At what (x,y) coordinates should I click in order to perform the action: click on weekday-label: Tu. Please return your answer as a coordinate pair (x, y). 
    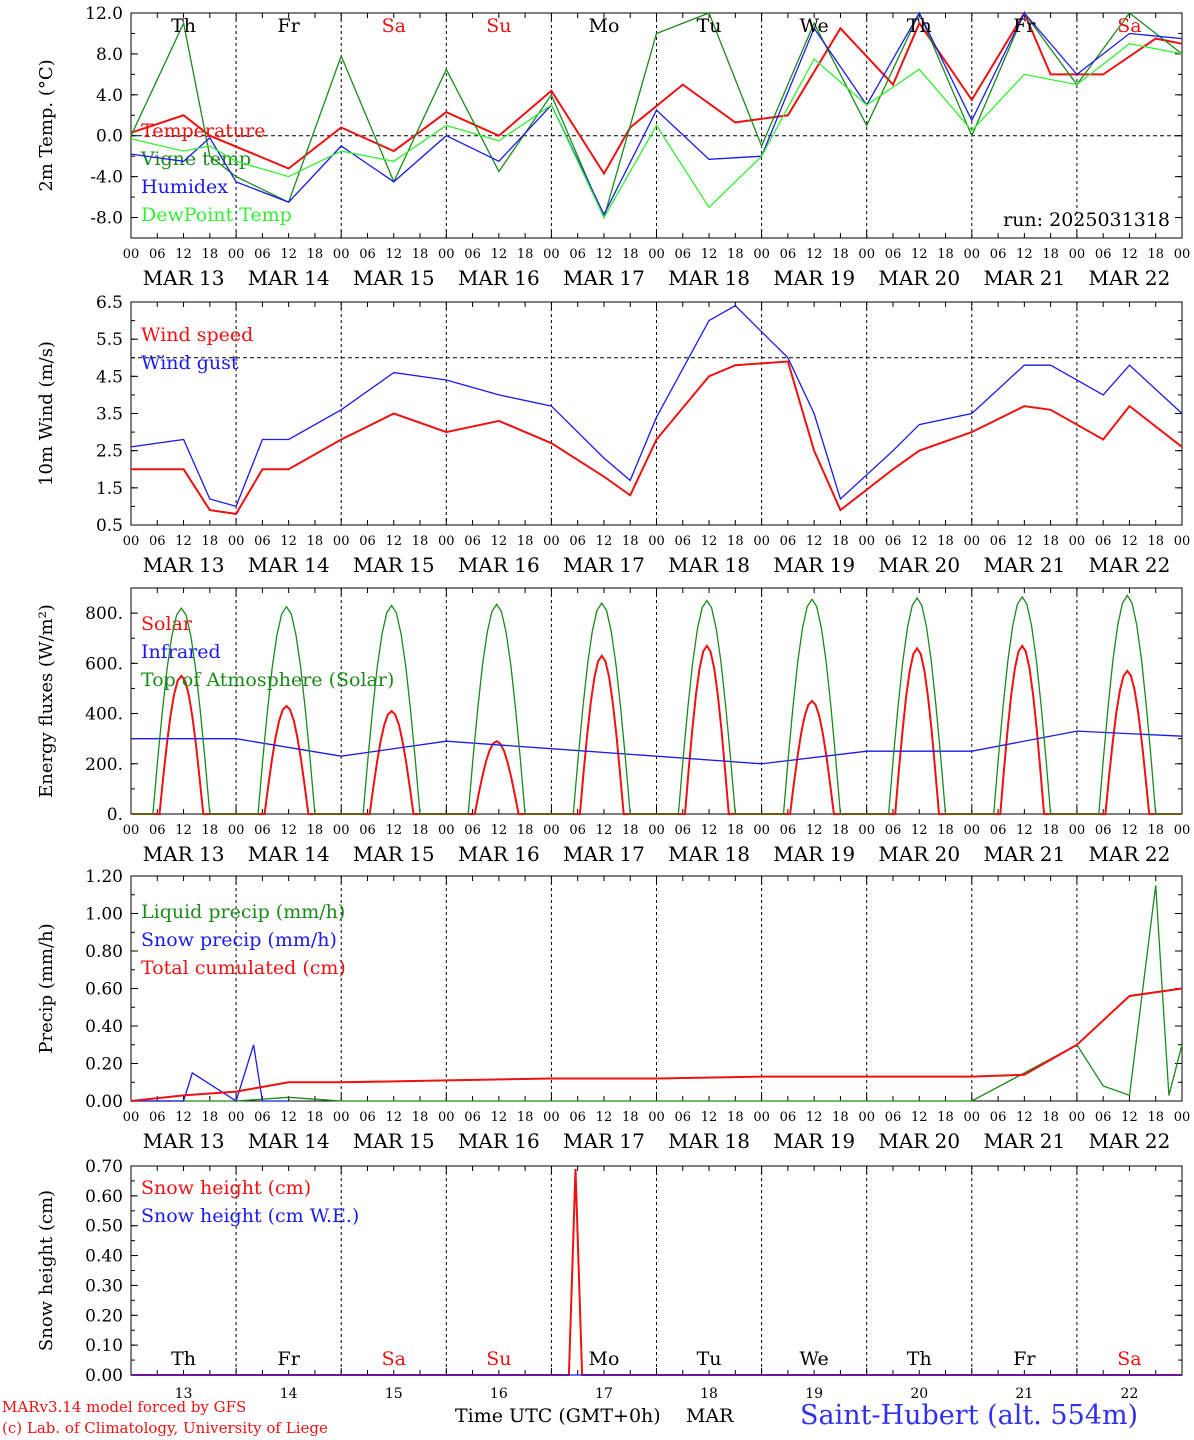
    Looking at the image, I should click on (709, 1359).